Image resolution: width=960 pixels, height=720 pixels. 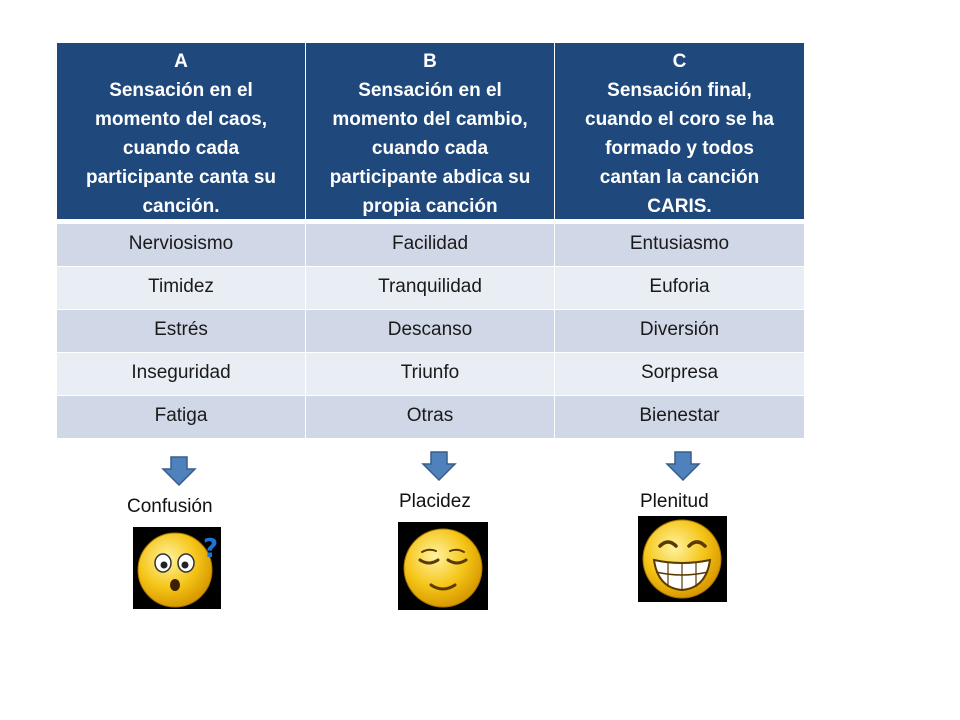 I want to click on table-cell: Tranquilidad, so click(x=430, y=287).